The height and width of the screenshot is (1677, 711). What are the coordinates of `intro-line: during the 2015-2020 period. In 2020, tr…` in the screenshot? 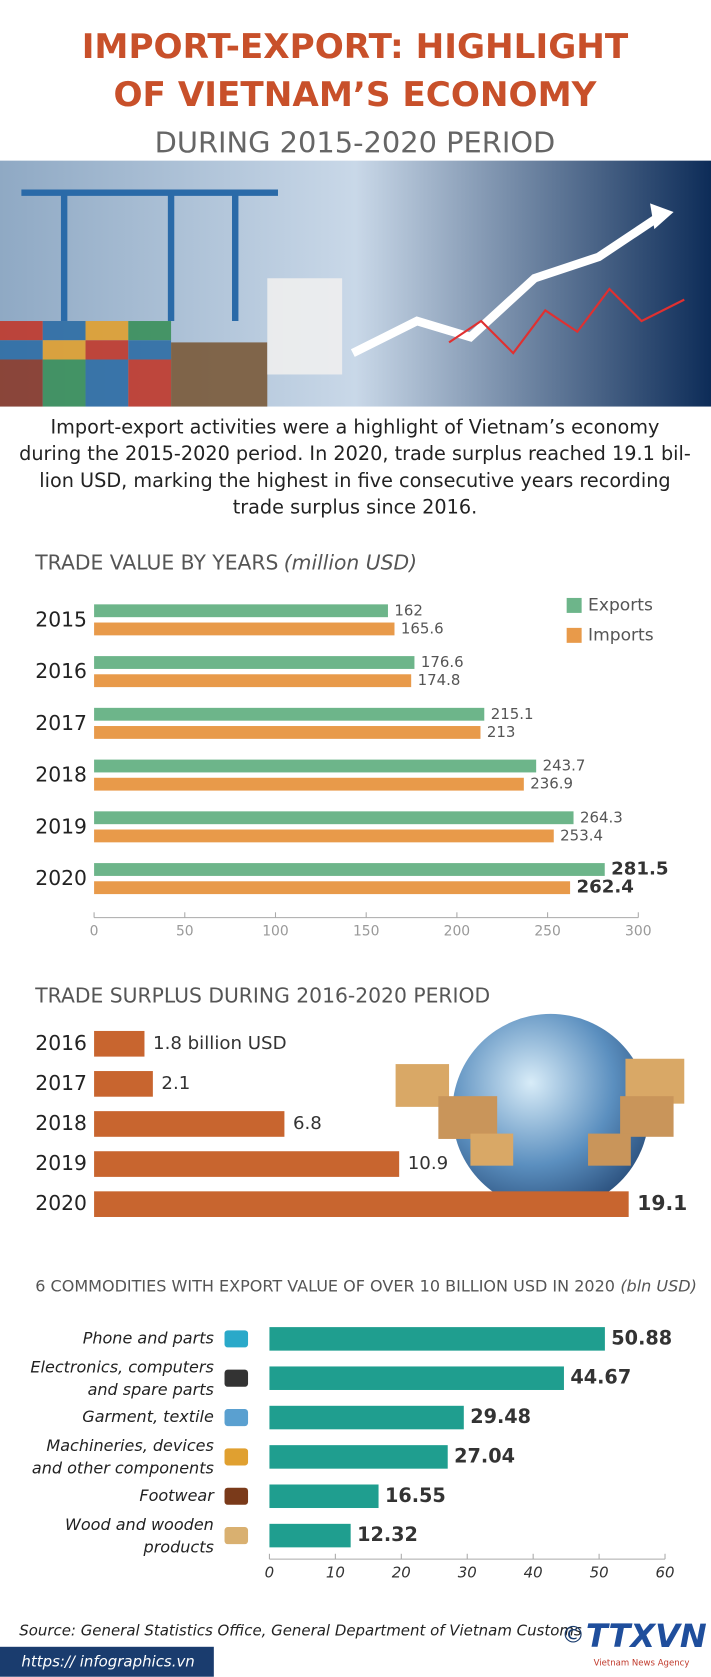 It's located at (355, 453).